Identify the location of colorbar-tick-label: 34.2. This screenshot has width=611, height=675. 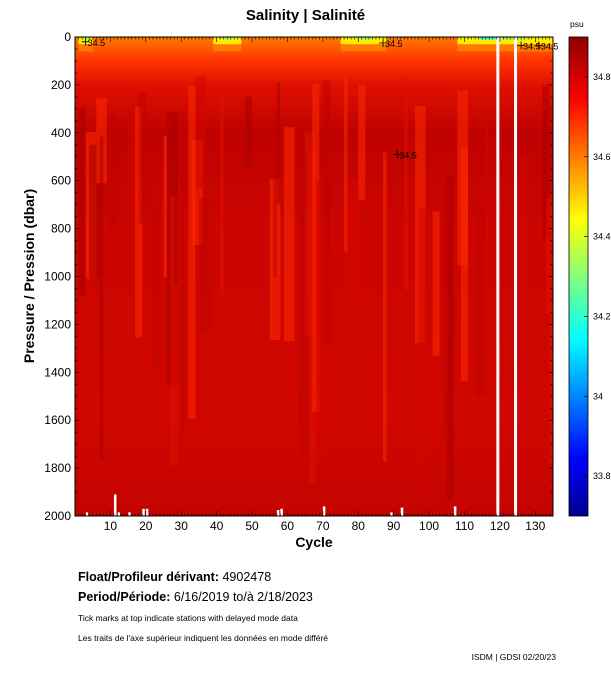
(602, 316).